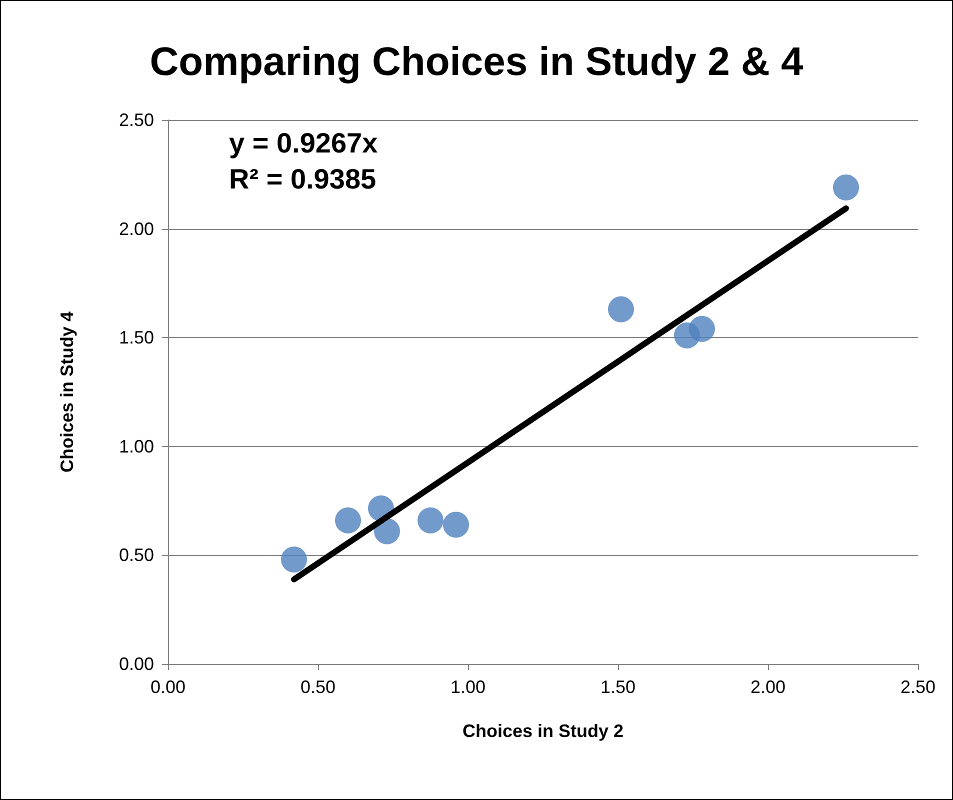 This screenshot has width=953, height=800. I want to click on y-axis-title: Choices in Study 4, so click(67, 392).